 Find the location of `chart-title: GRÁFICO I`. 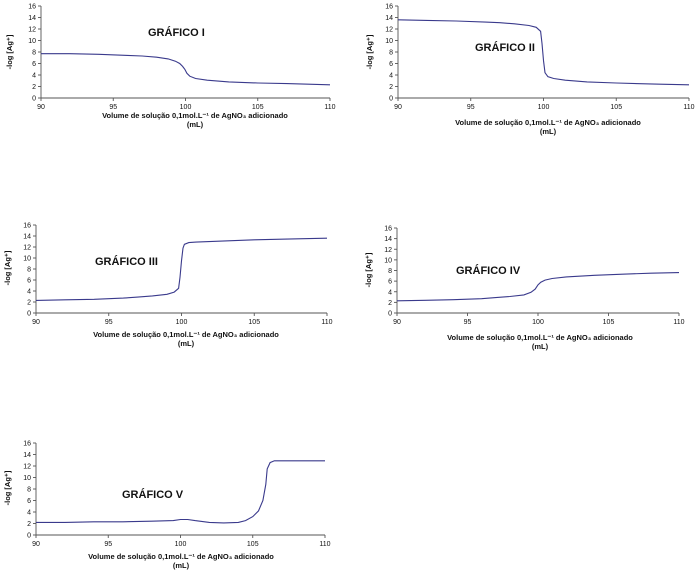

chart-title: GRÁFICO I is located at coordinates (176, 32).